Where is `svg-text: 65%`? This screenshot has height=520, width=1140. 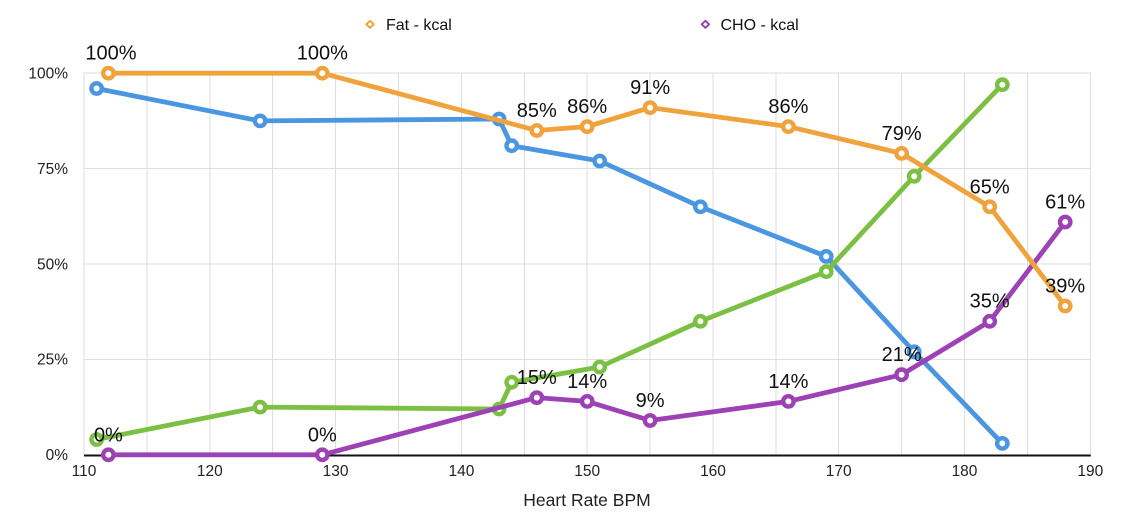 svg-text: 65% is located at coordinates (990, 187).